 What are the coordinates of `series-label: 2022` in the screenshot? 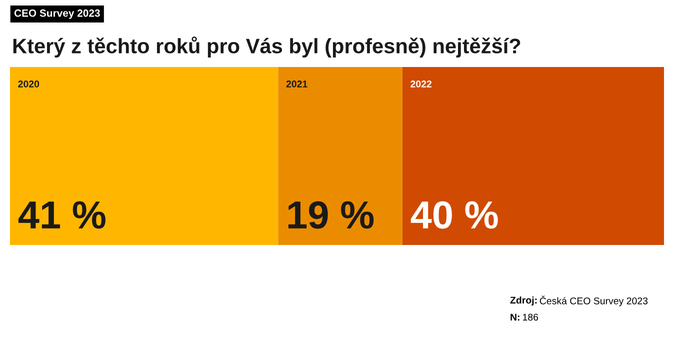 It's located at (421, 84).